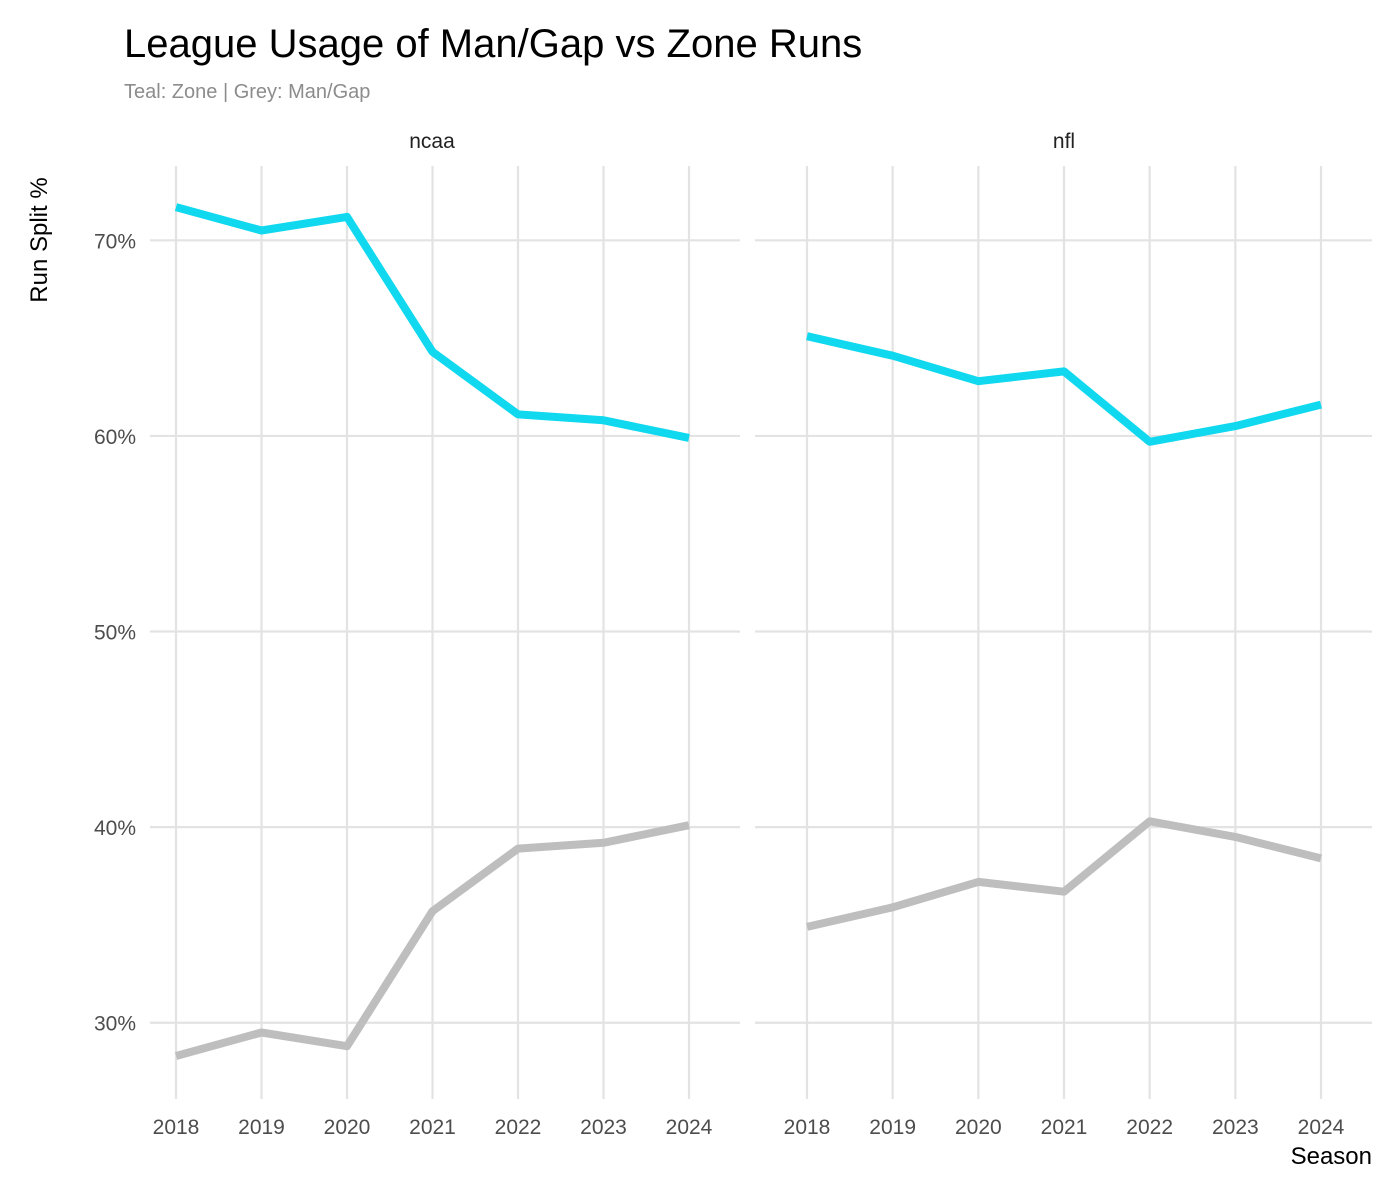 The height and width of the screenshot is (1200, 1400). I want to click on x-axis-label: Season, so click(1331, 1156).